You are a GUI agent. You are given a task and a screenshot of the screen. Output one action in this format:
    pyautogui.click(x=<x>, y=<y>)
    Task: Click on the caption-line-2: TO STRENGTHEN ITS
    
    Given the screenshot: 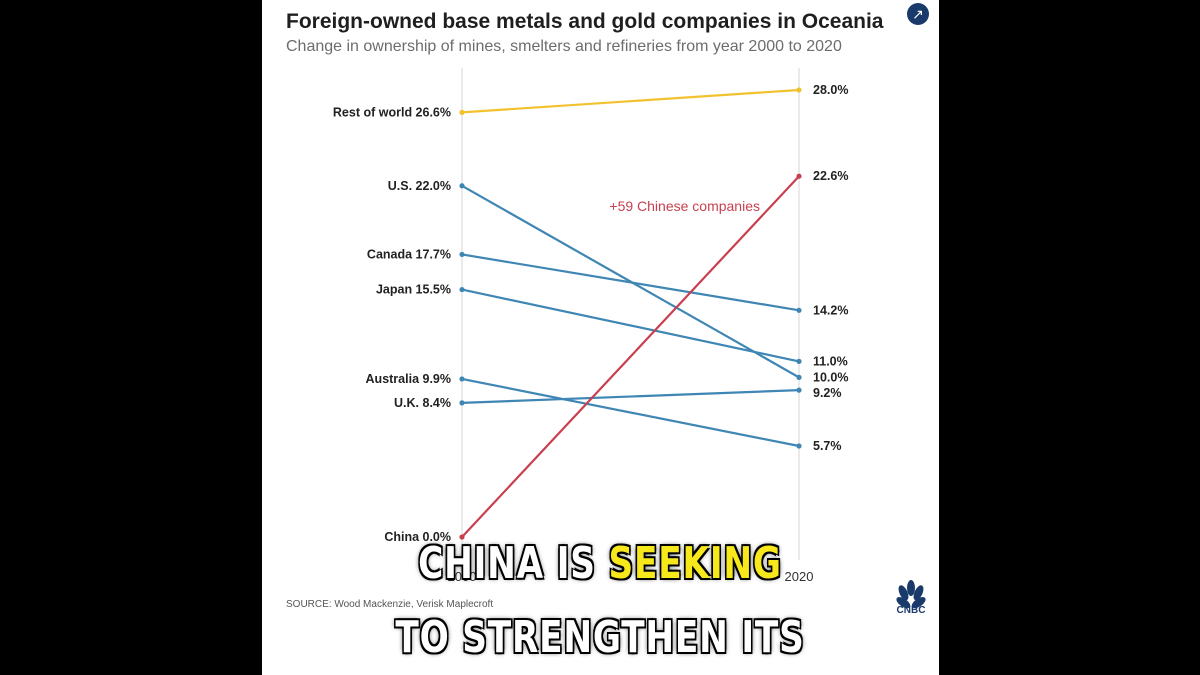 What is the action you would take?
    pyautogui.click(x=600, y=637)
    